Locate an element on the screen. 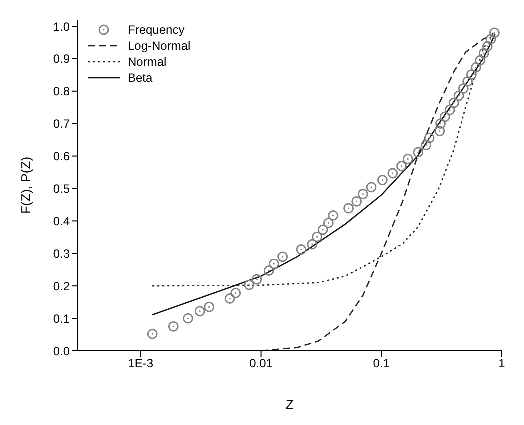 The image size is (524, 425). y-tick-label: 0.0 is located at coordinates (61, 351).